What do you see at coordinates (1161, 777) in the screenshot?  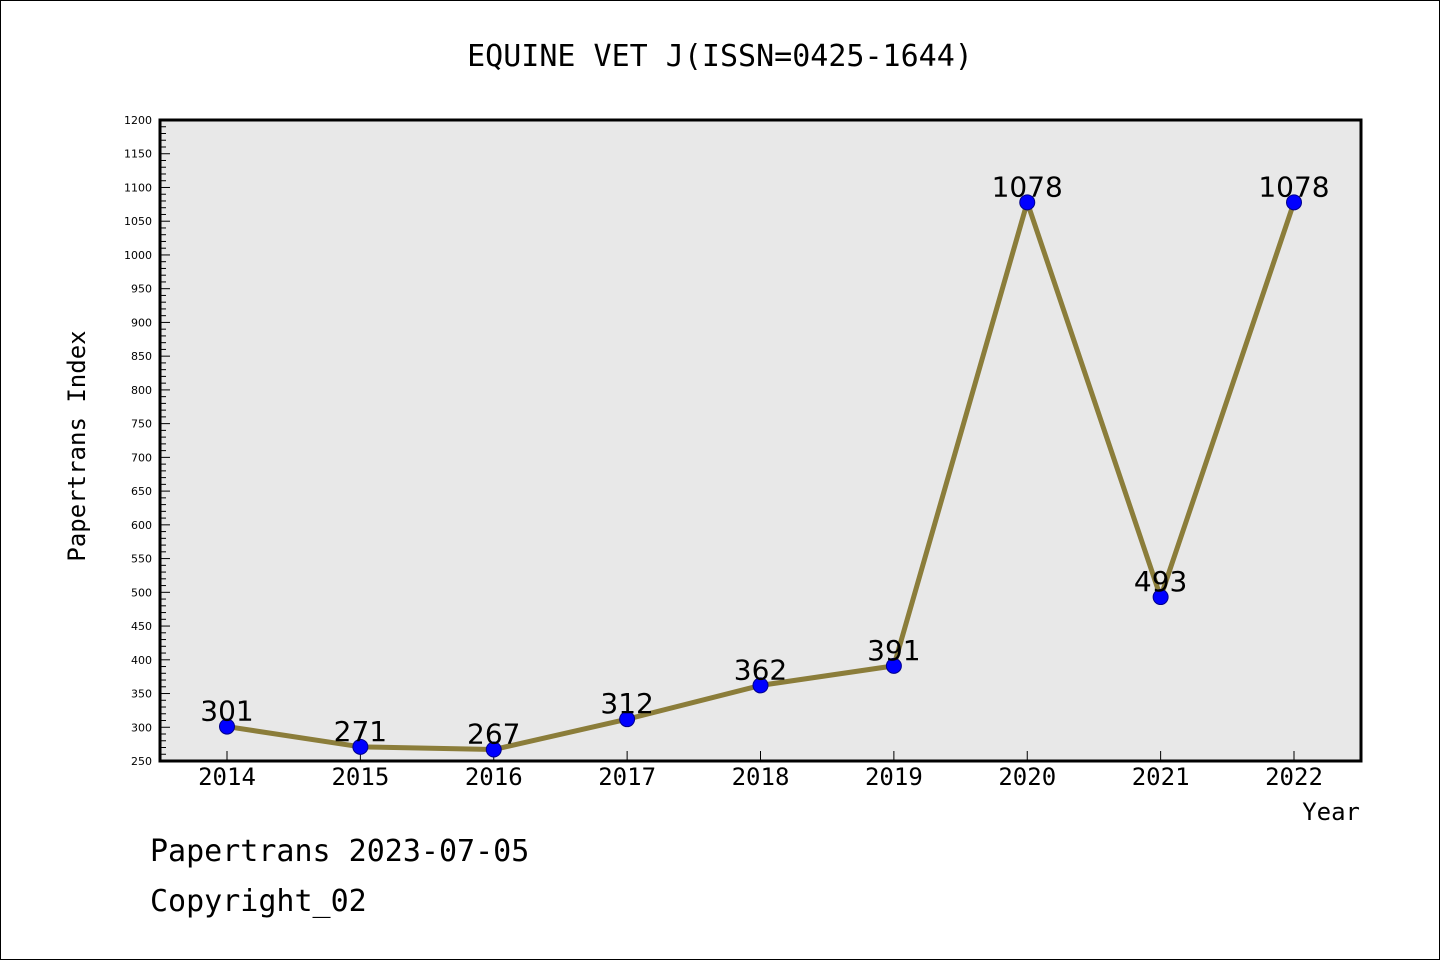 I see `x-tick-label: 2021` at bounding box center [1161, 777].